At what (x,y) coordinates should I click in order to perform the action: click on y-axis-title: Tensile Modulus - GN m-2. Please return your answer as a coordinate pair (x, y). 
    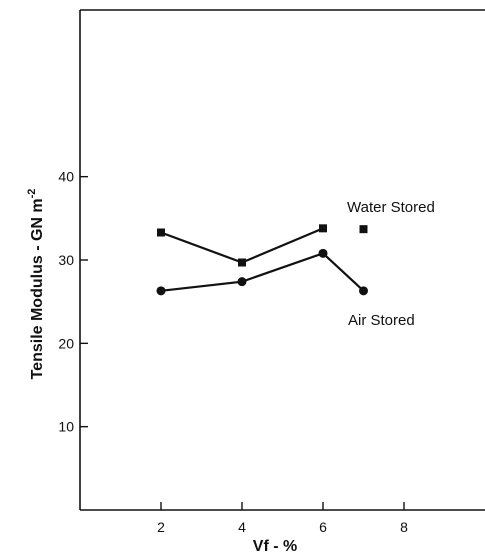
    Looking at the image, I should click on (36, 284).